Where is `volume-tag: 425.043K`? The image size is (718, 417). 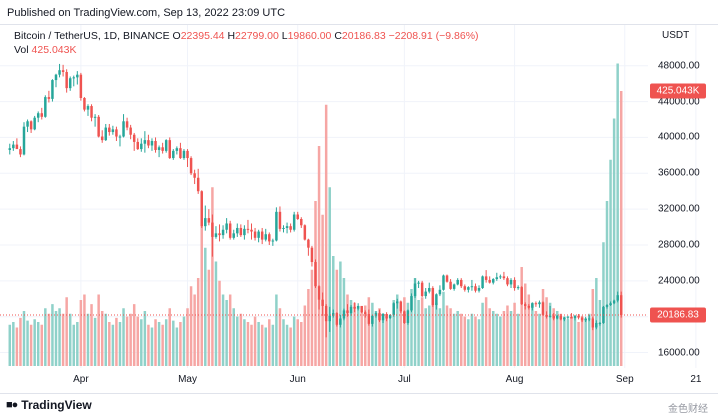
volume-tag: 425.043K is located at coordinates (678, 91).